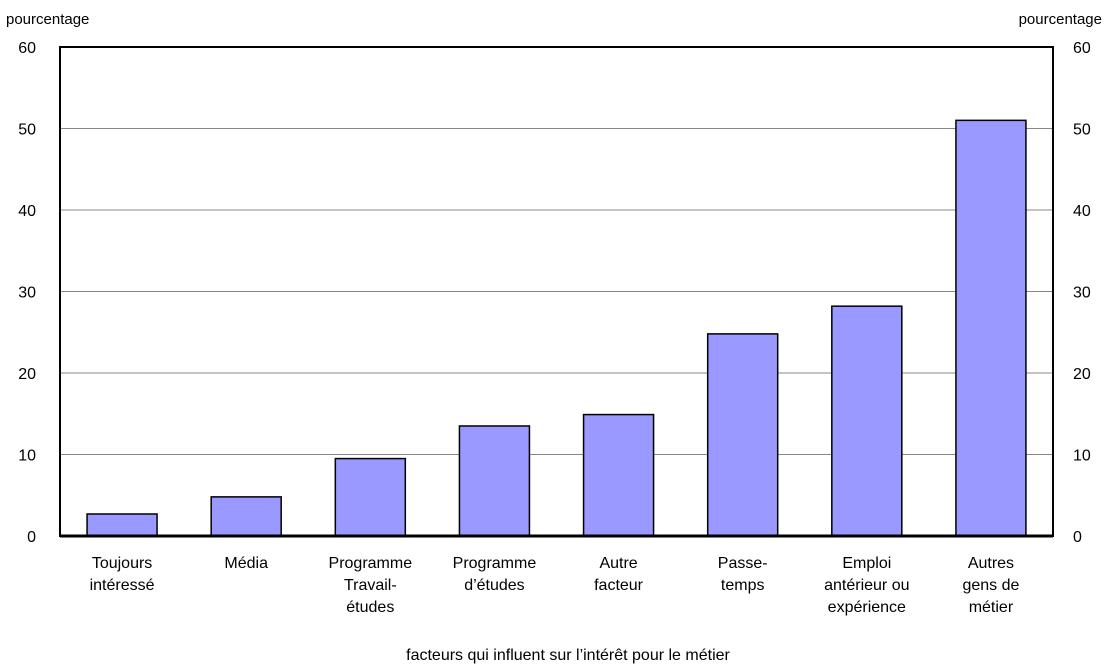 The image size is (1108, 666). Describe the element at coordinates (495, 574) in the screenshot. I see `x-tick-label: Programme d’études` at that location.